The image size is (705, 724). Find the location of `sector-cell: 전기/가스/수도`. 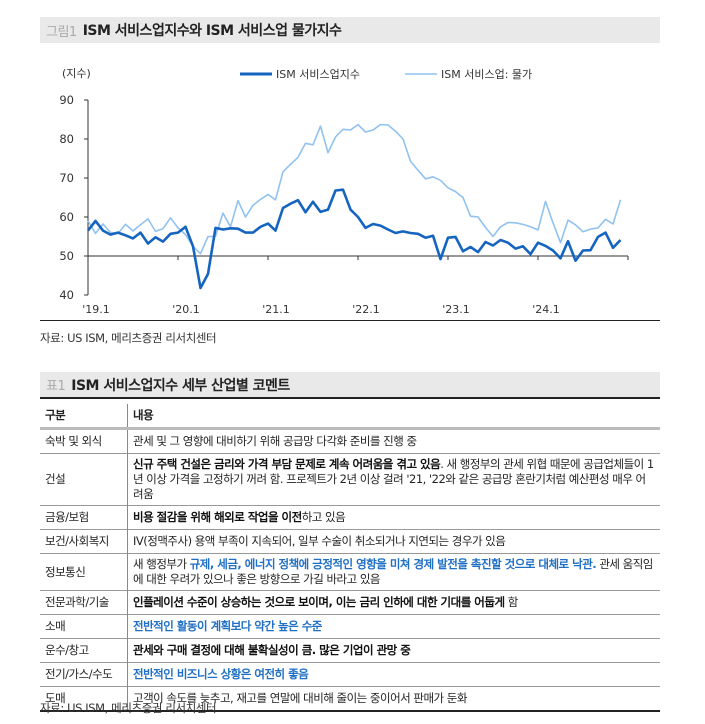

sector-cell: 전기/가스/수도 is located at coordinates (84, 674).